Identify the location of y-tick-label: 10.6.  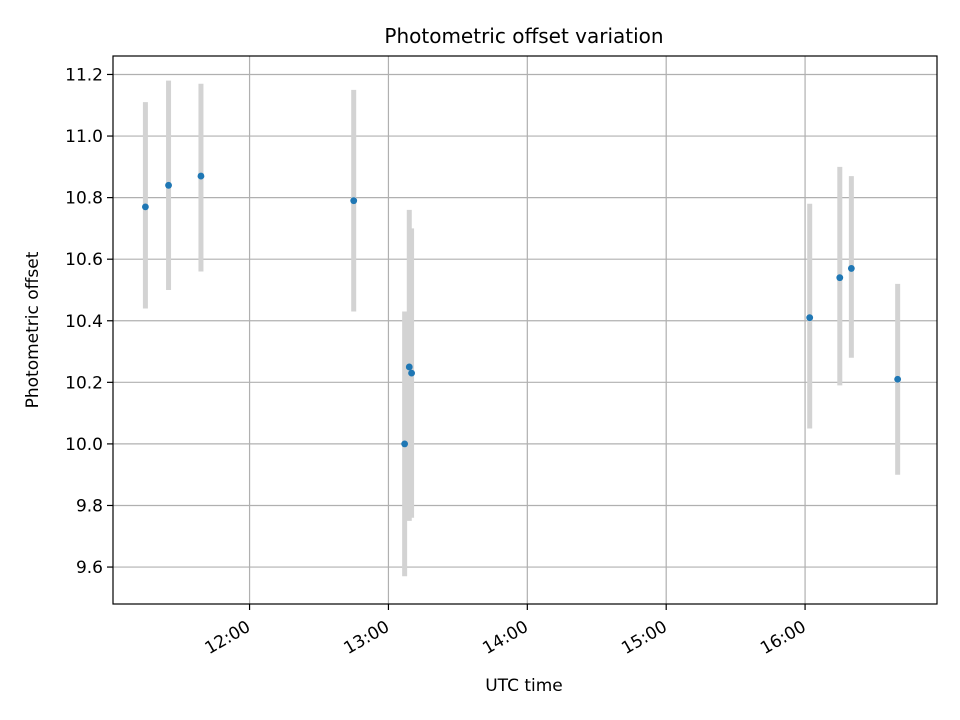
(84, 260).